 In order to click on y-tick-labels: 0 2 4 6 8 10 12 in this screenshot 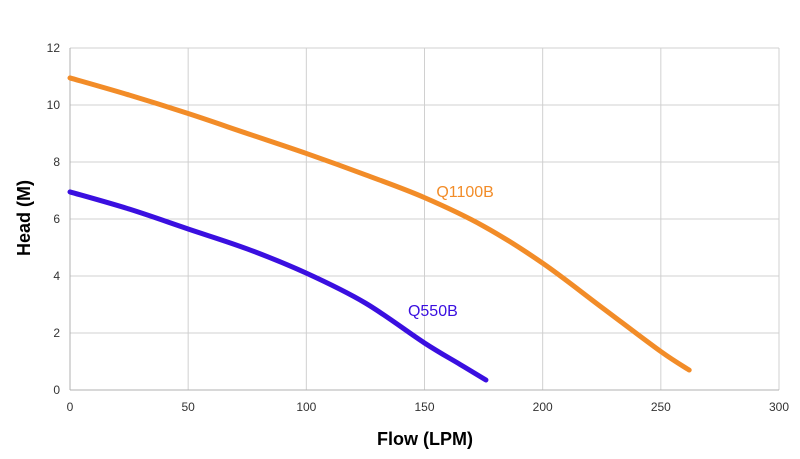, I will do `click(54, 219)`.